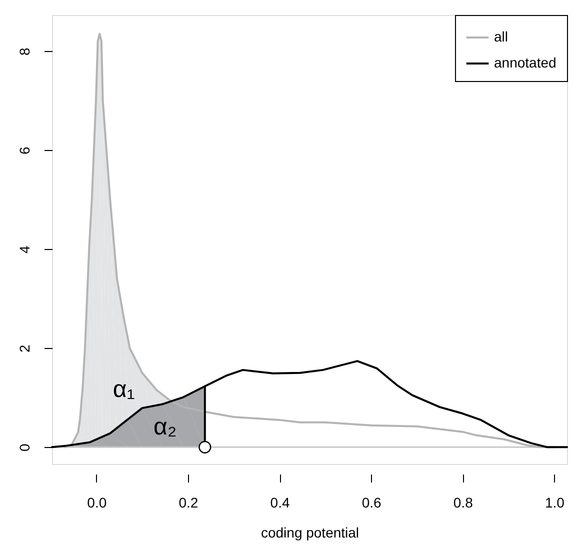  What do you see at coordinates (24, 150) in the screenshot?
I see `y-tick-label: 6` at bounding box center [24, 150].